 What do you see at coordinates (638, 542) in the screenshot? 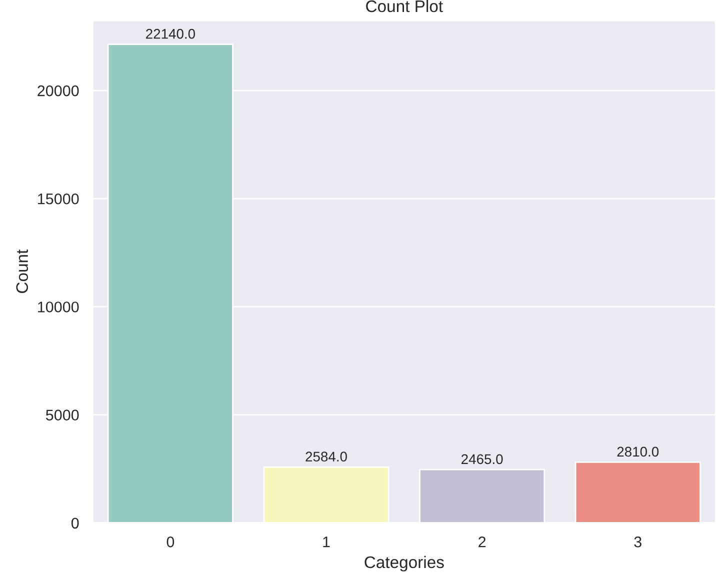
I see `x-tick-label: 3` at bounding box center [638, 542].